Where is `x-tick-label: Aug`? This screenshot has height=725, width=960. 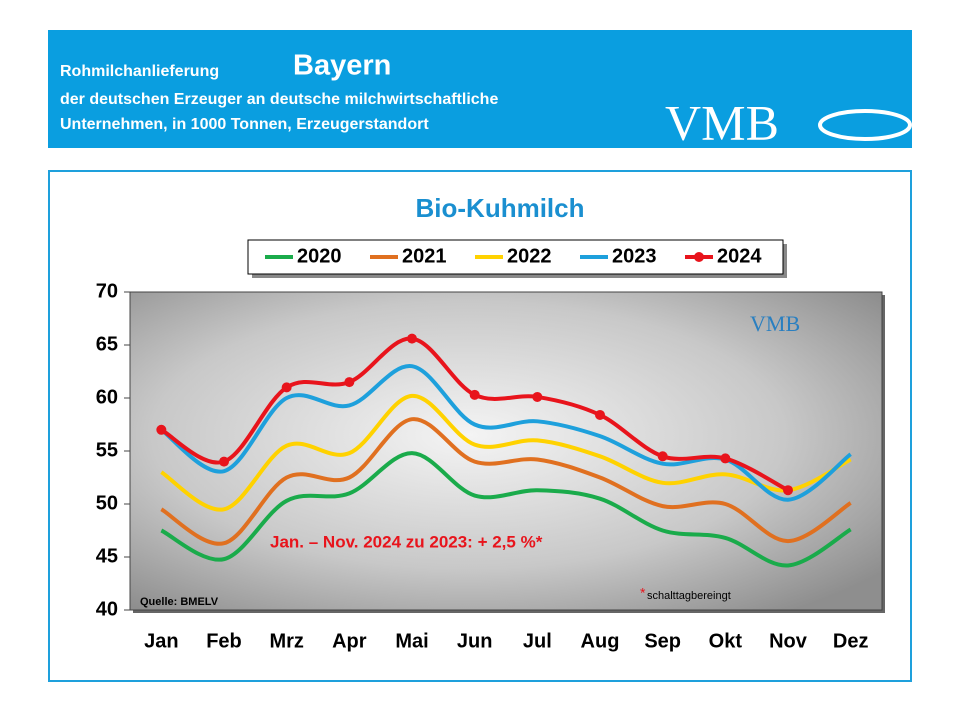 x-tick-label: Aug is located at coordinates (600, 641).